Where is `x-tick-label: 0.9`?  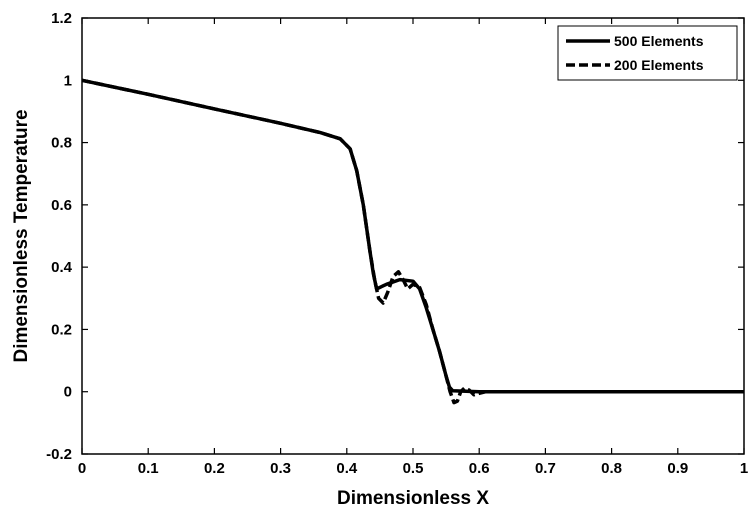 x-tick-label: 0.9 is located at coordinates (677, 468).